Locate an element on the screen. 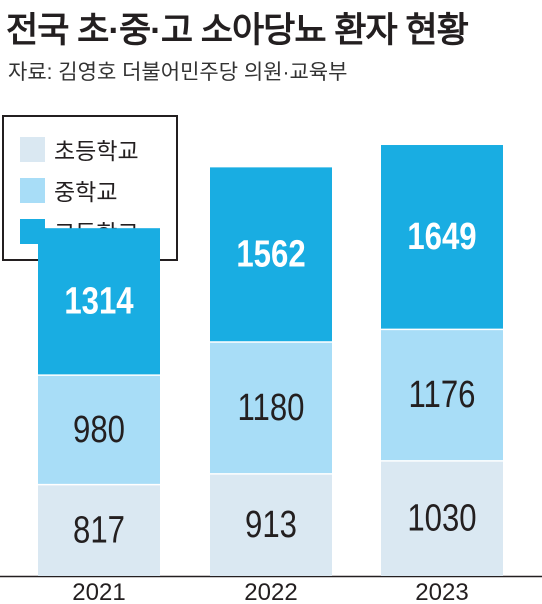 The height and width of the screenshot is (604, 542). bar-elementary-2023 is located at coordinates (442, 518).